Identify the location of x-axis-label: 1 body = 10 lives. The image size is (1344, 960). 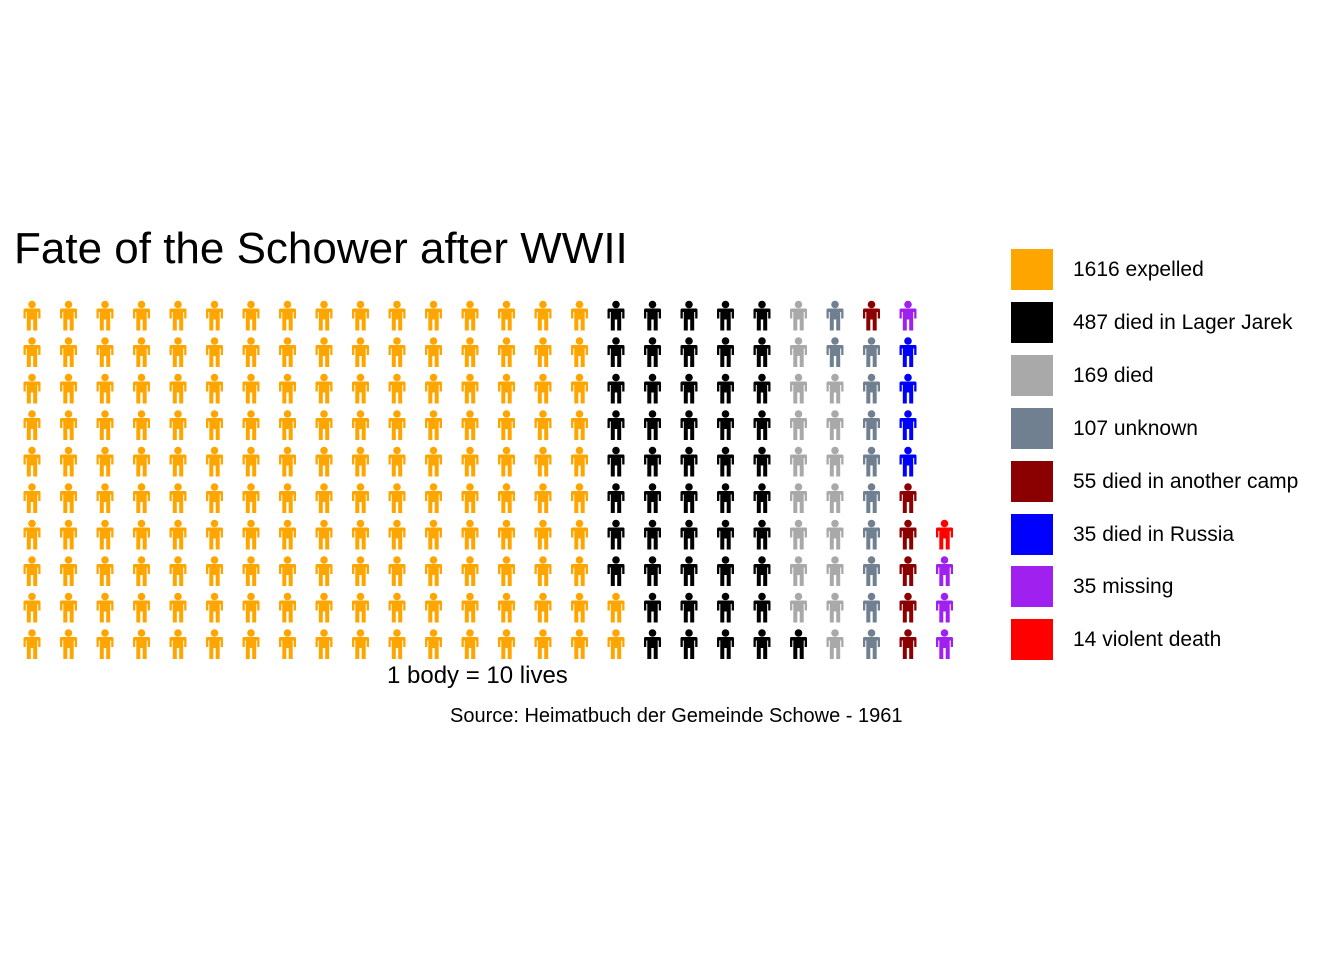
(477, 675).